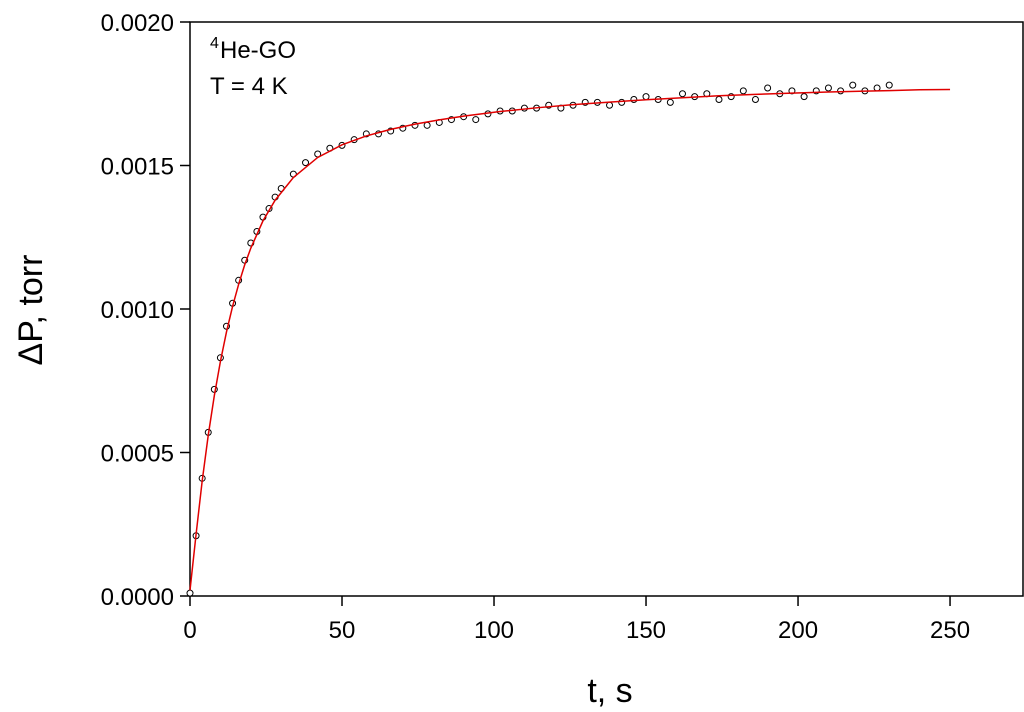  What do you see at coordinates (137, 597) in the screenshot?
I see `y-tick-label: 0.0000` at bounding box center [137, 597].